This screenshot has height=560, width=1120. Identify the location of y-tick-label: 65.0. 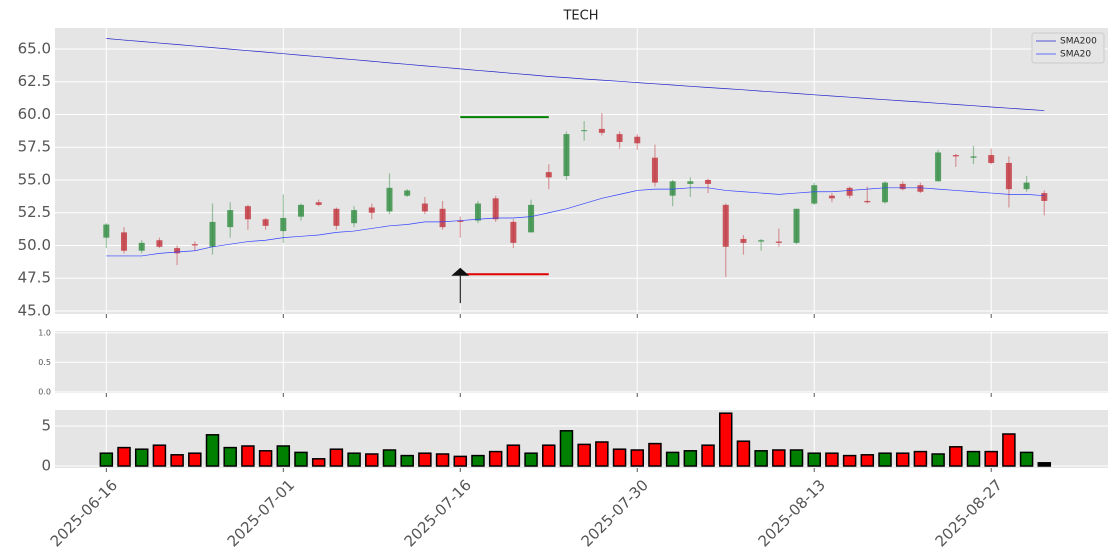
(34, 48).